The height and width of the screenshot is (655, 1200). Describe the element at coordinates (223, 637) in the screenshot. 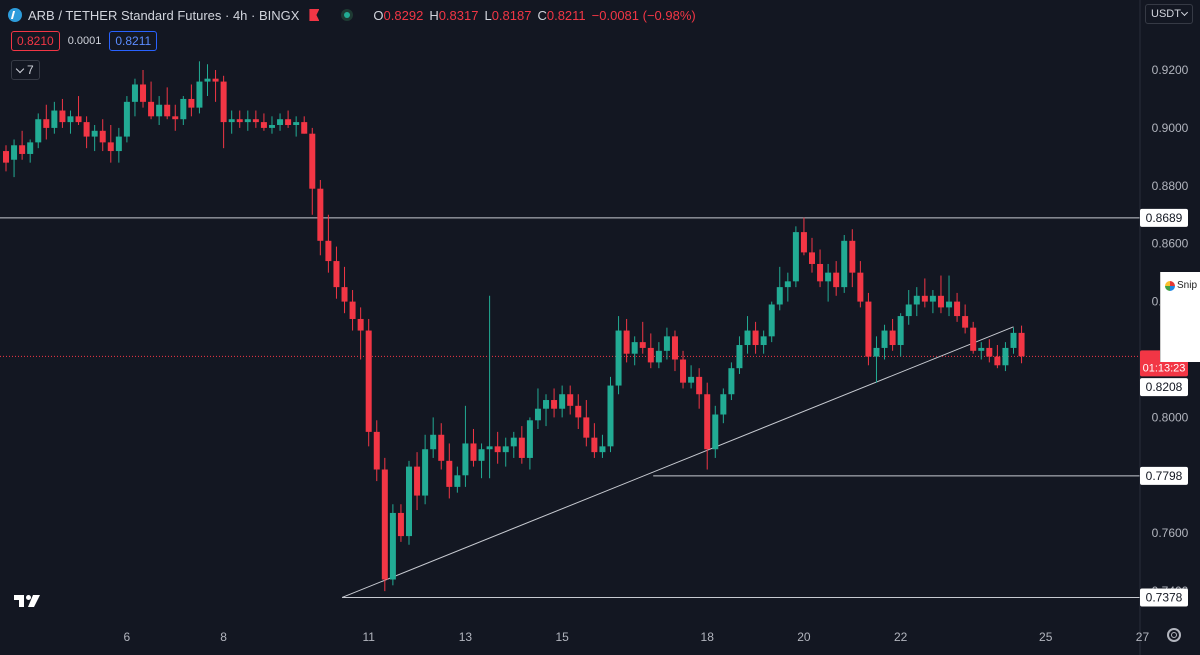

I see `x-axis-tick-label: 8` at that location.